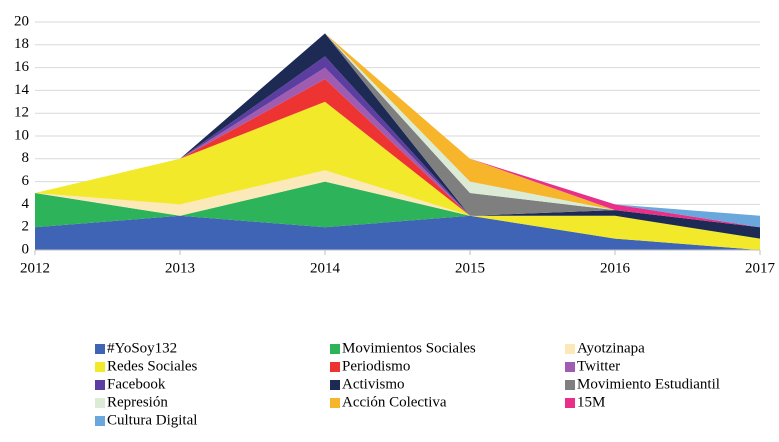 The width and height of the screenshot is (779, 442). I want to click on y-tick-label: 10, so click(21, 135).